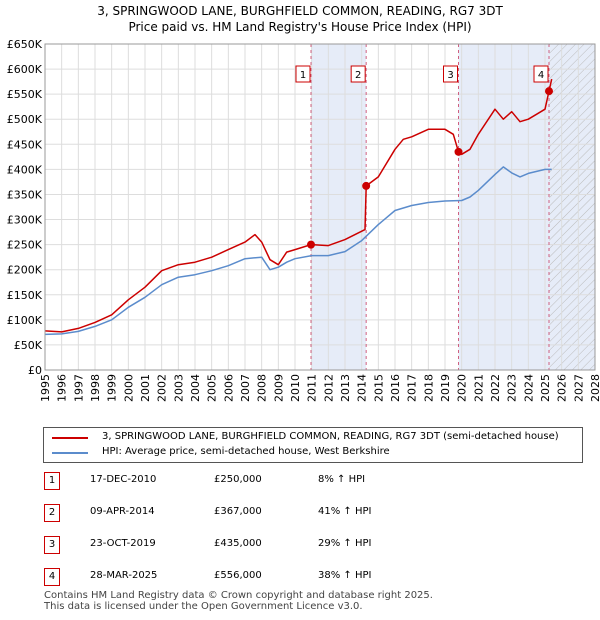 Image resolution: width=600 pixels, height=620 pixels. I want to click on sale-date: 23-OCT-2019, so click(123, 543).